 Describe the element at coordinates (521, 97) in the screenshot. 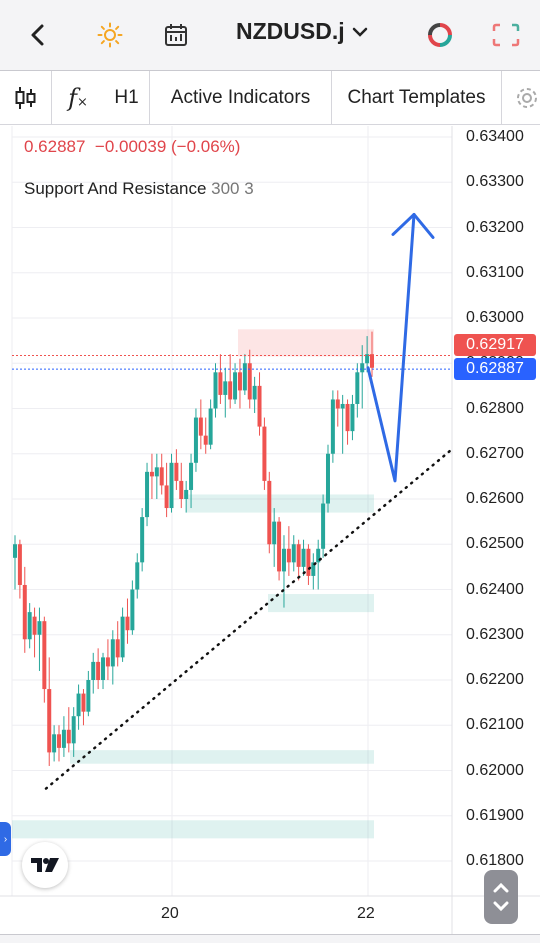

I see `gear-icon` at that location.